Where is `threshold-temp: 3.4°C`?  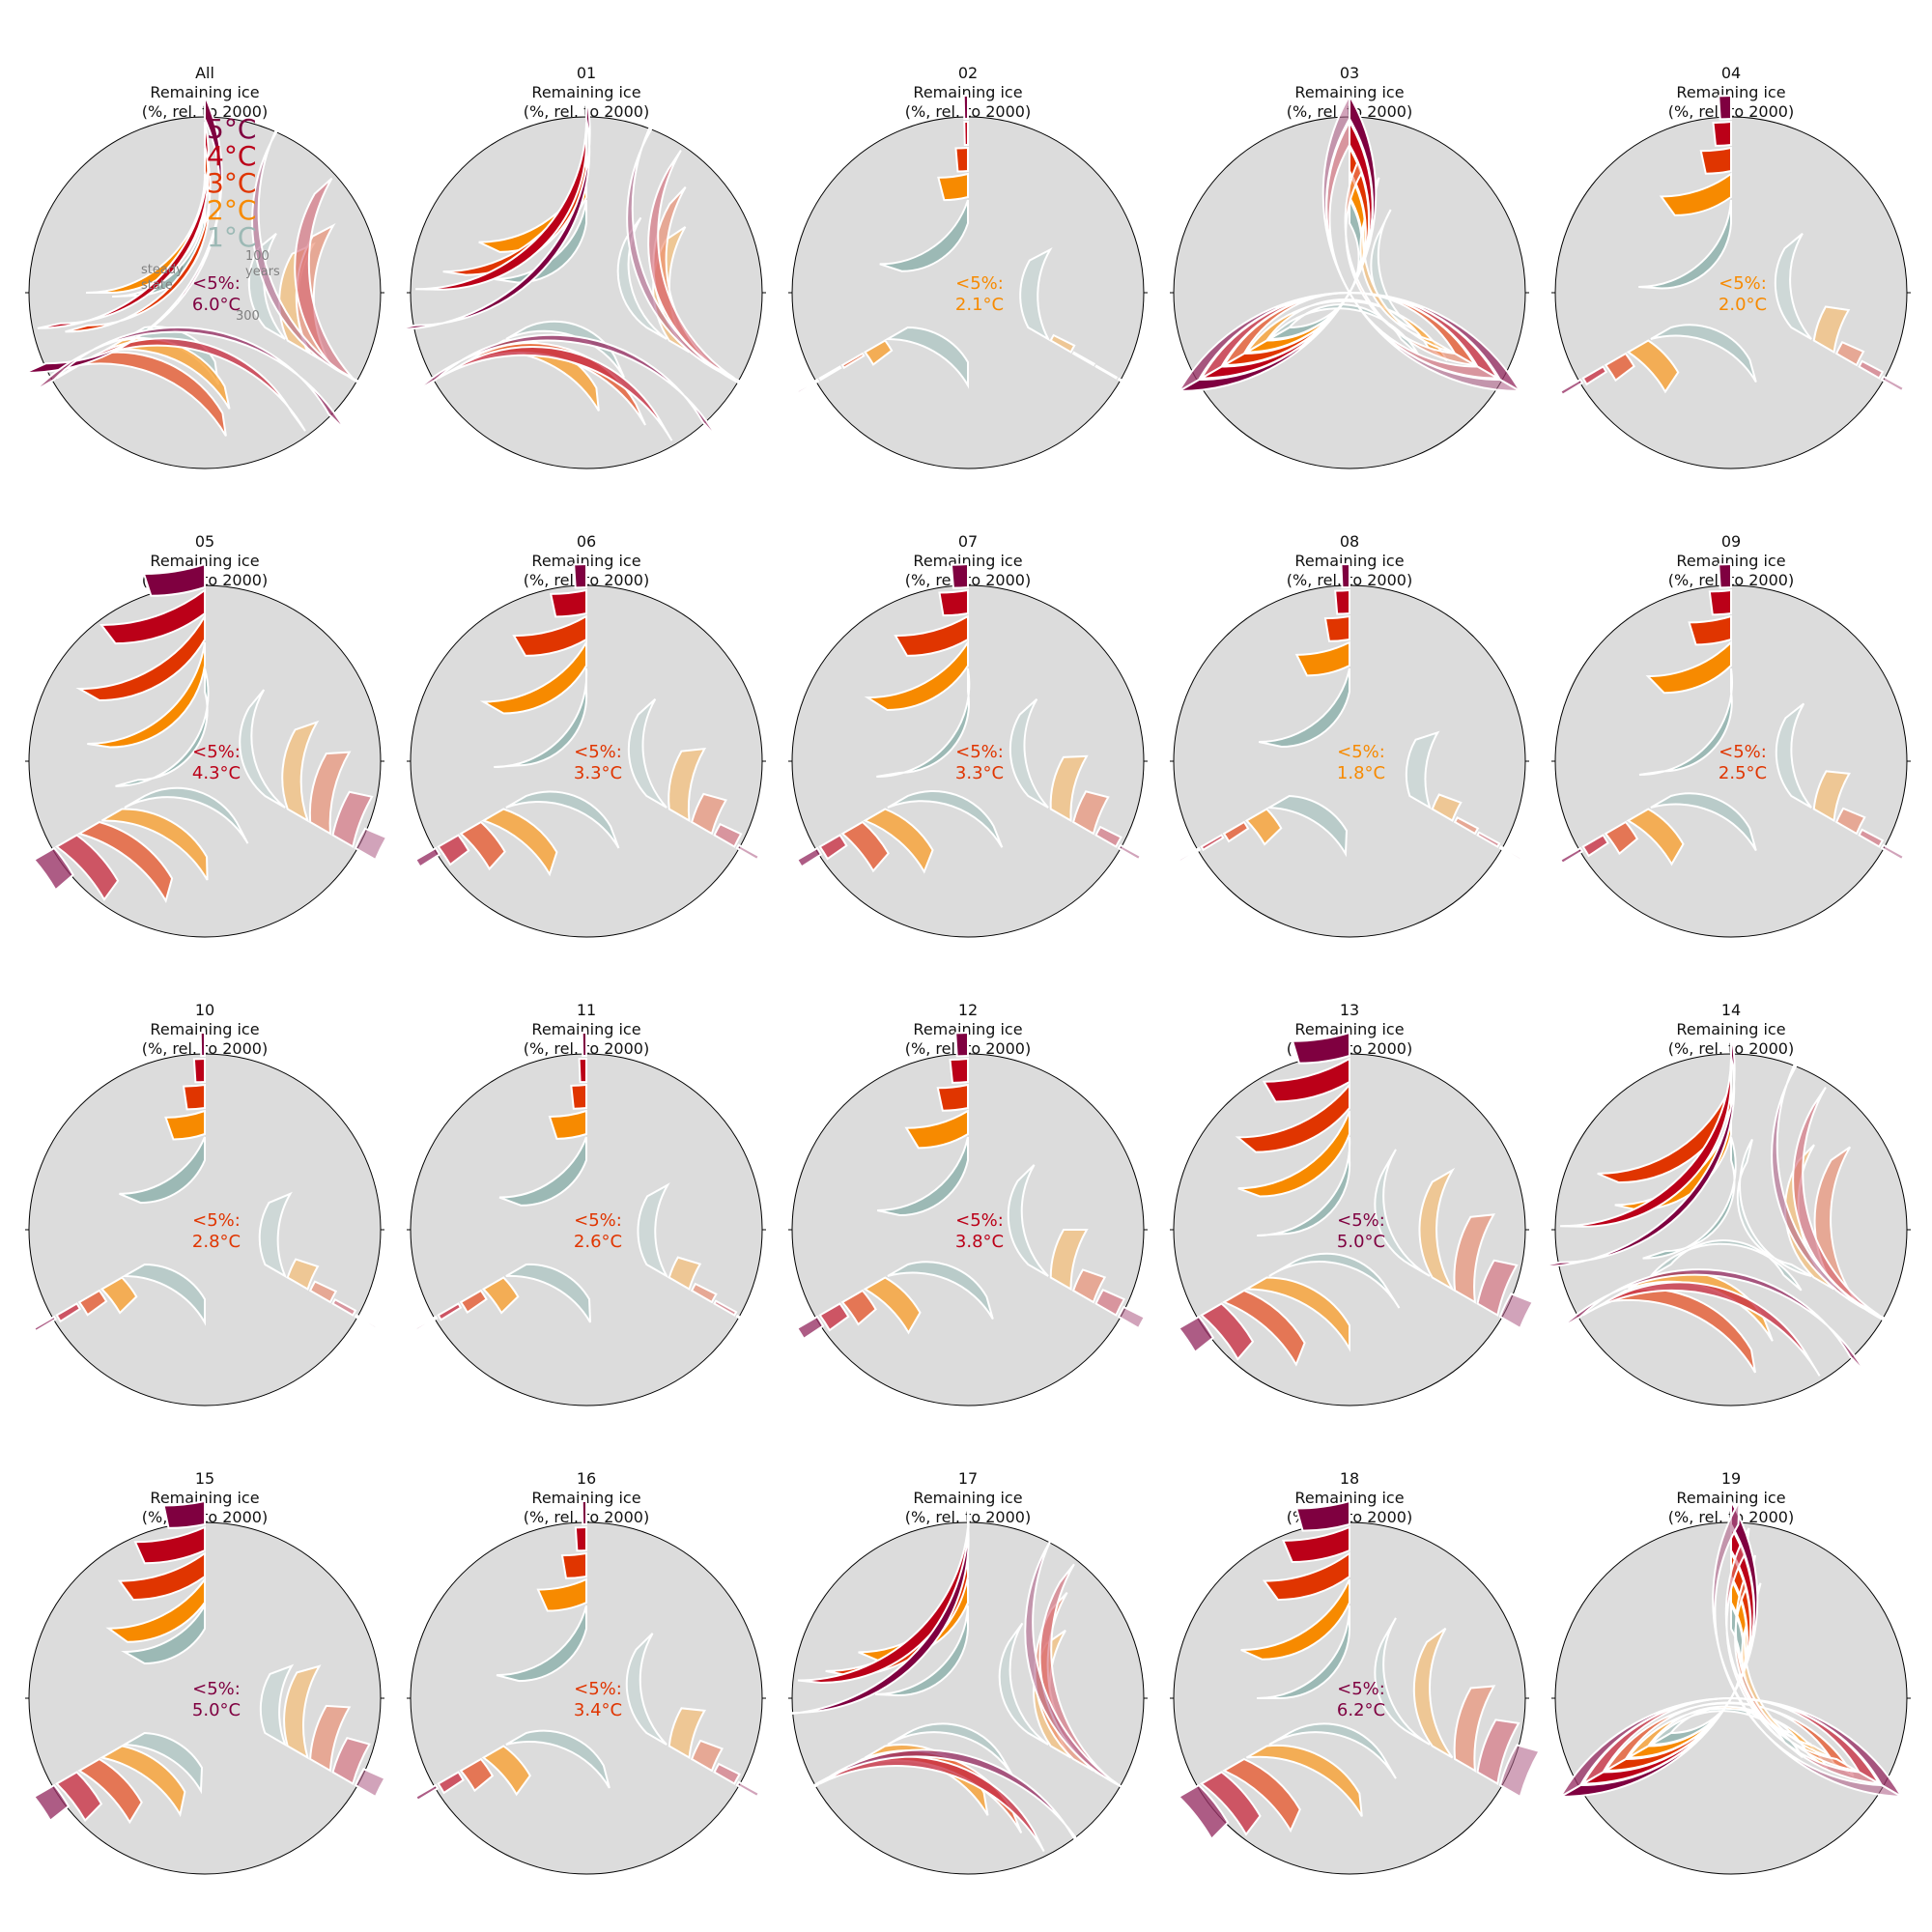 threshold-temp: 3.4°C is located at coordinates (598, 1710).